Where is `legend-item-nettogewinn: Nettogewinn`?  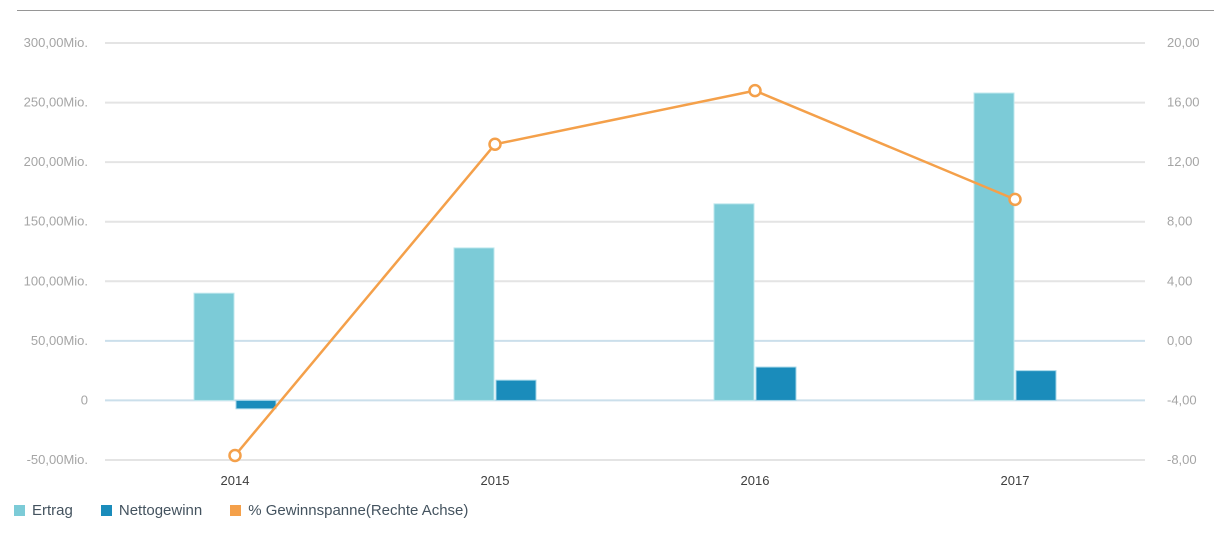
legend-item-nettogewinn: Nettogewinn is located at coordinates (151, 510).